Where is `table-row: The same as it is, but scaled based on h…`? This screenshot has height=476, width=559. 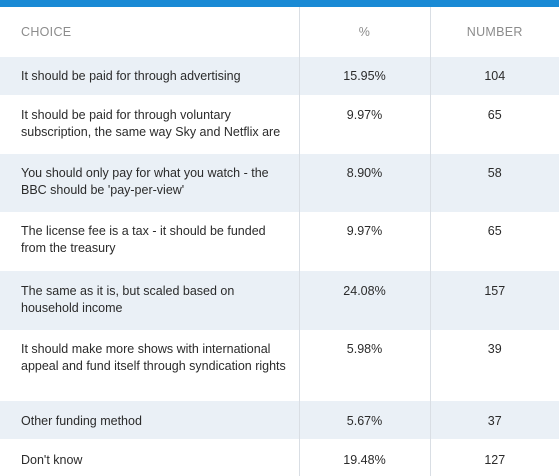
table-row: The same as it is, but scaled based on h… is located at coordinates (279, 300).